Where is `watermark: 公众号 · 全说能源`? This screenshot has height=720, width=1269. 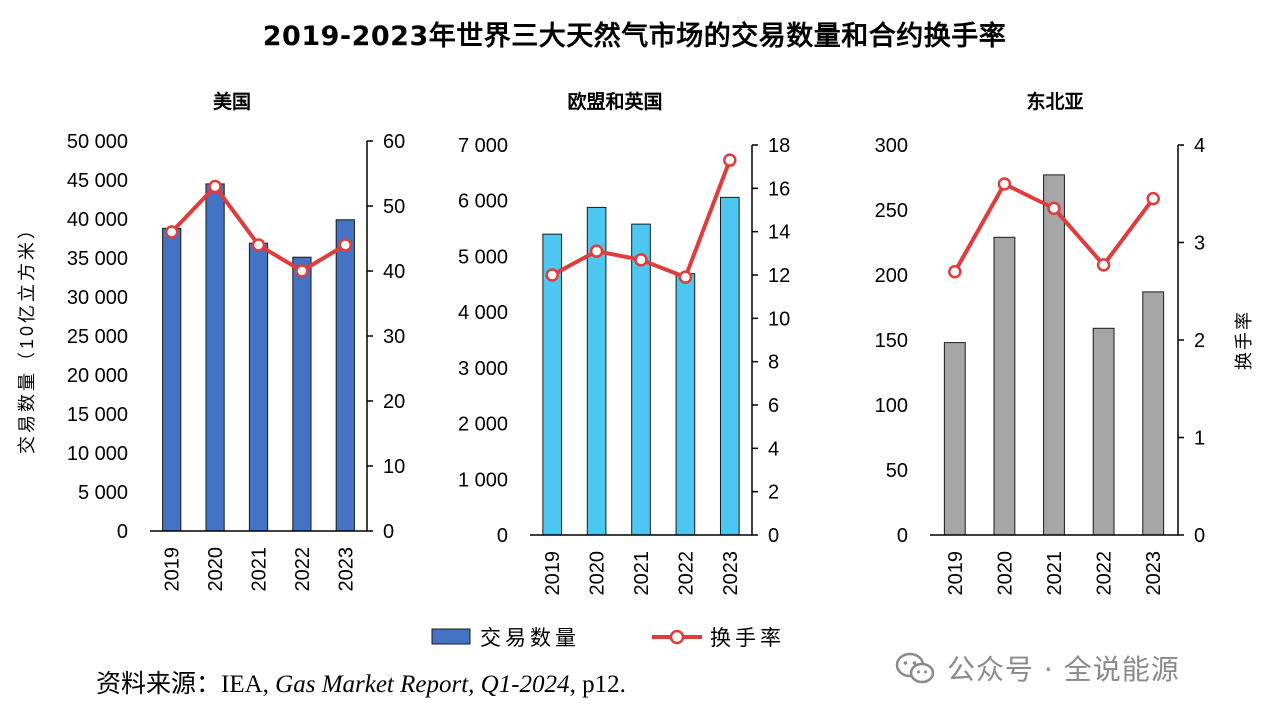 watermark: 公众号 · 全说能源 is located at coordinates (1037, 668).